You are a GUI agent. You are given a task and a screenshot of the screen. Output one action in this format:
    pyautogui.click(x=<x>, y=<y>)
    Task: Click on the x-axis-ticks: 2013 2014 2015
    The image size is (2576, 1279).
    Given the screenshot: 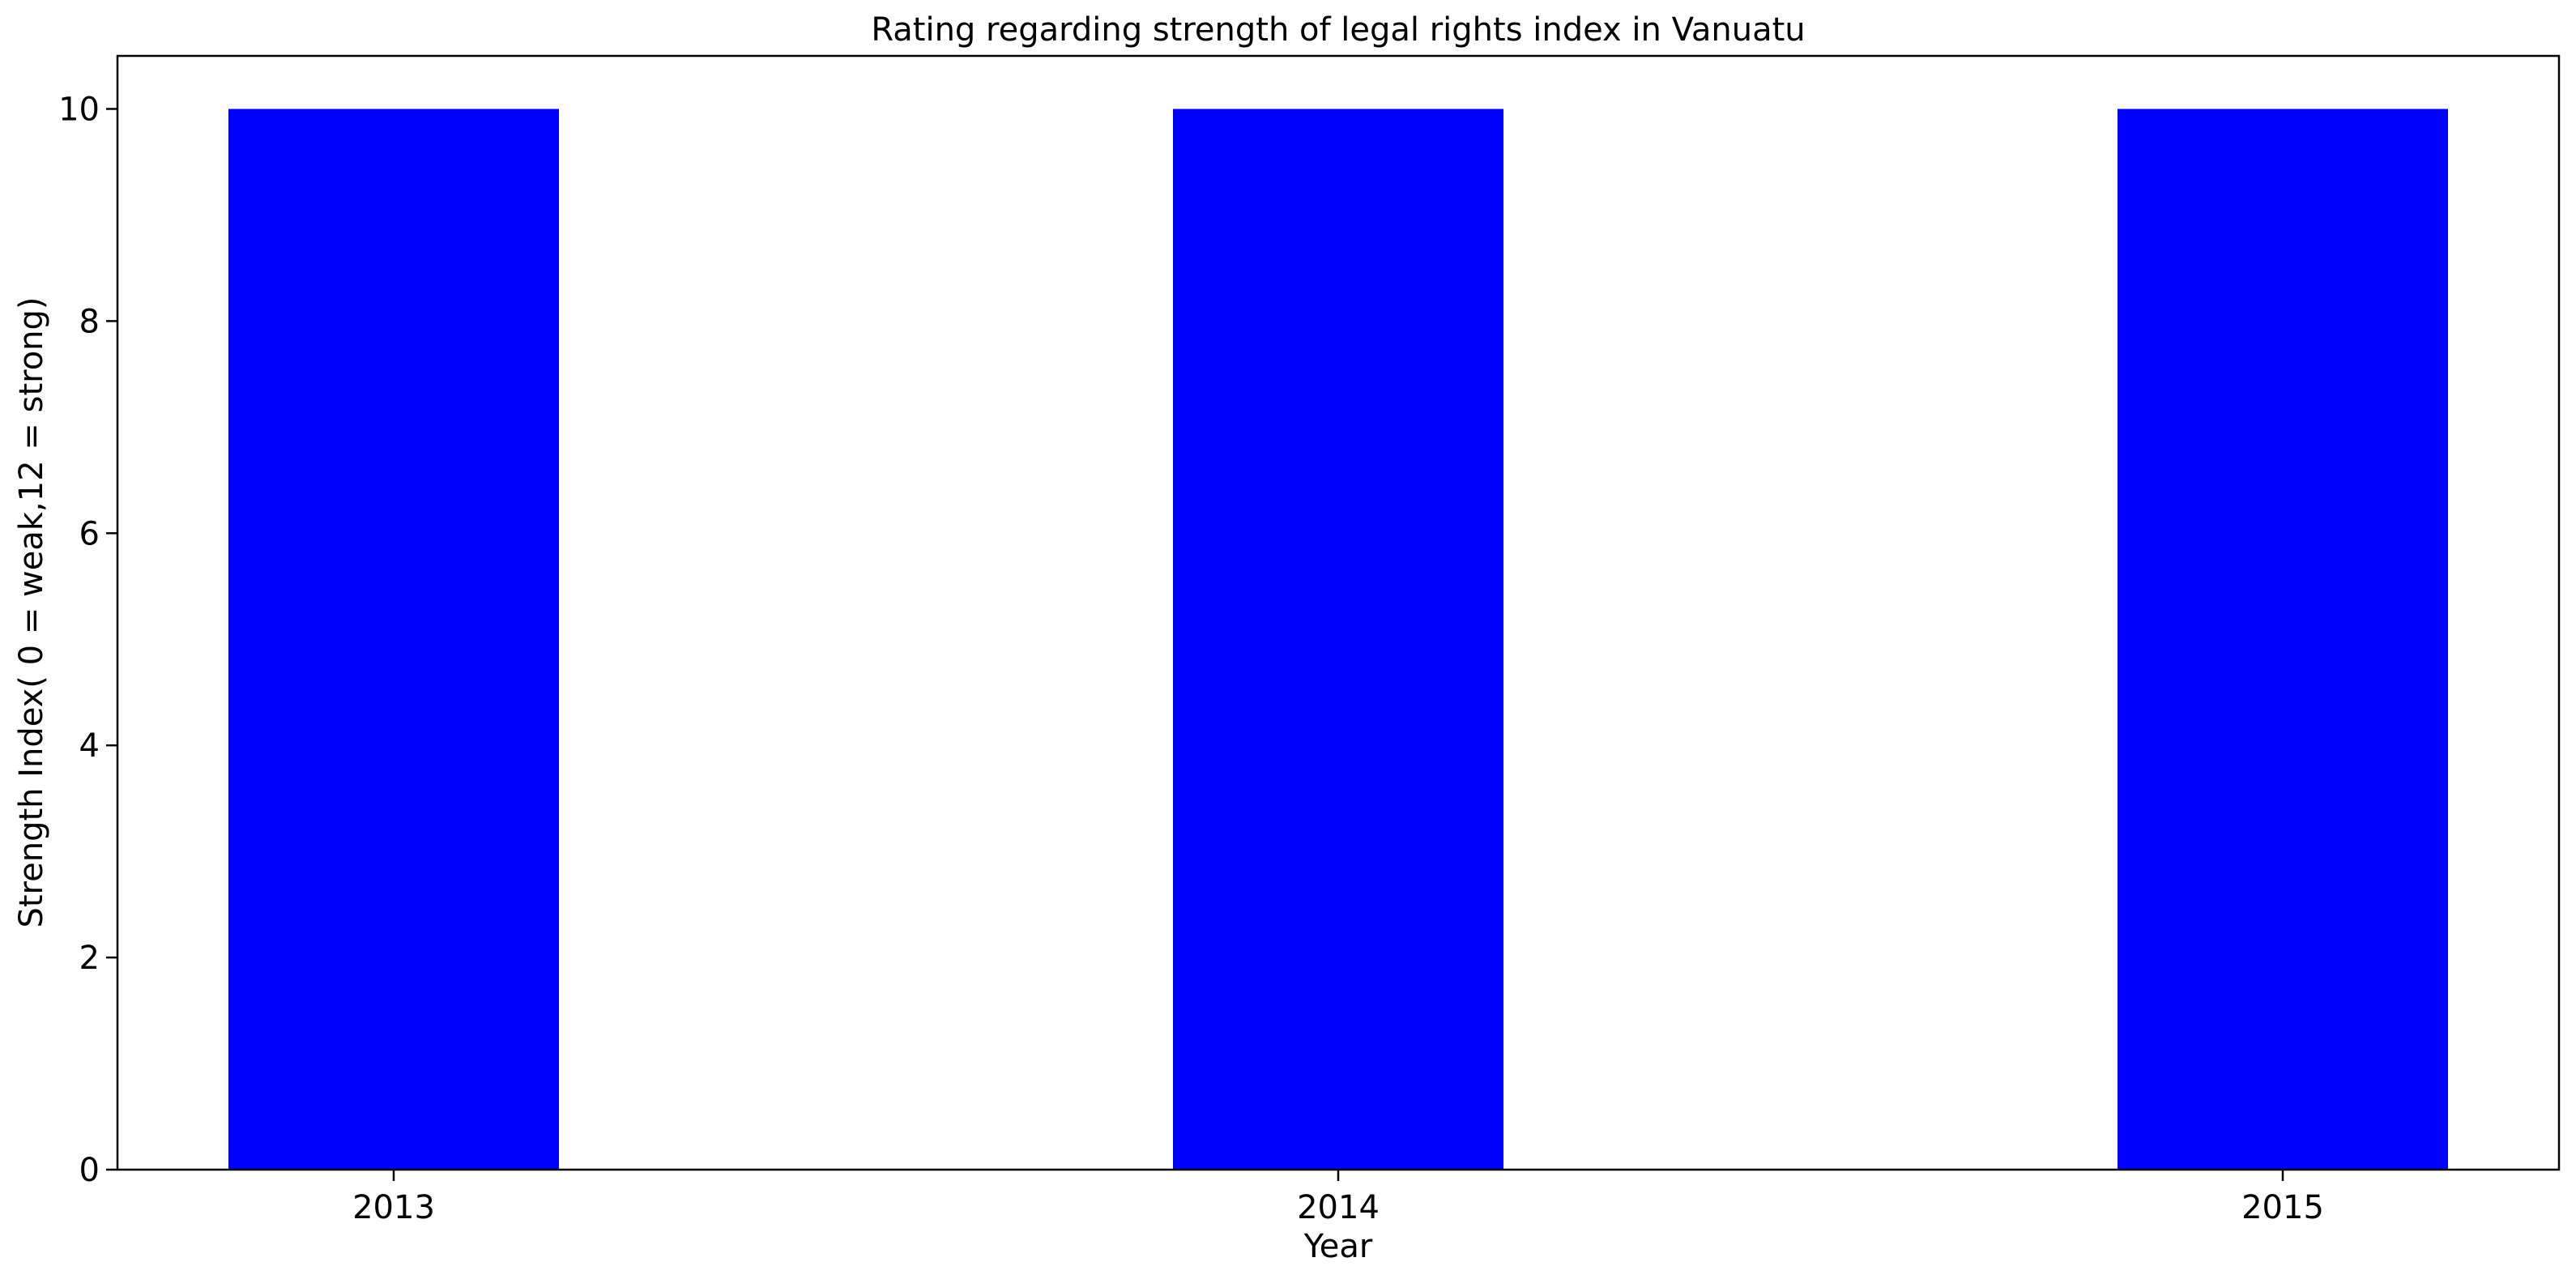 What is the action you would take?
    pyautogui.click(x=1338, y=1198)
    